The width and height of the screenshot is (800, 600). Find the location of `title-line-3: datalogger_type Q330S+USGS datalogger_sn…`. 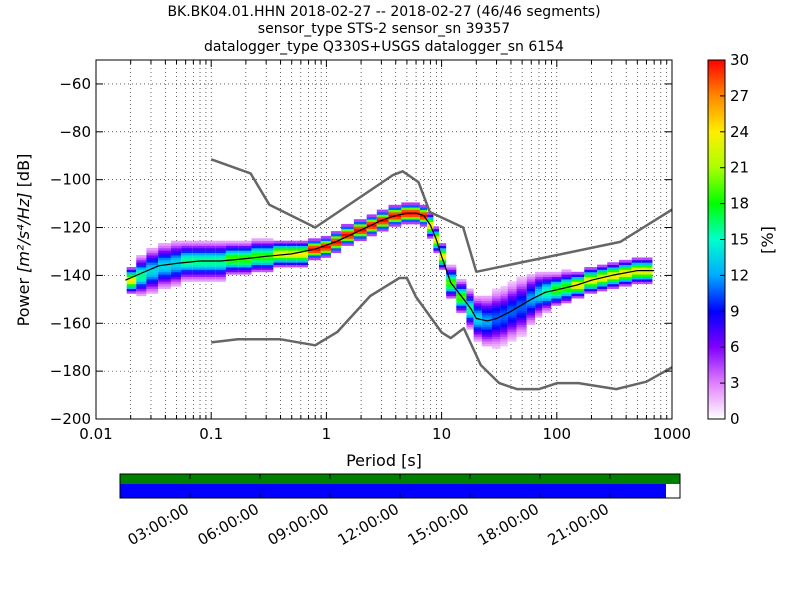

title-line-3: datalogger_type Q330S+USGS datalogger_sn… is located at coordinates (384, 47).